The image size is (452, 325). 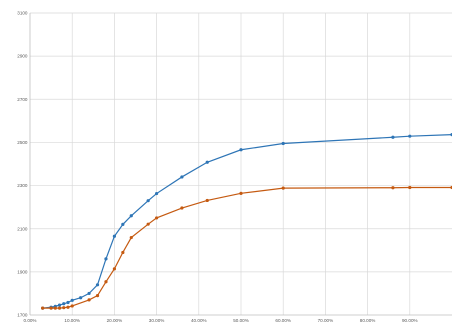 What do you see at coordinates (241, 320) in the screenshot?
I see `x-tick-label: 50.00%` at bounding box center [241, 320].